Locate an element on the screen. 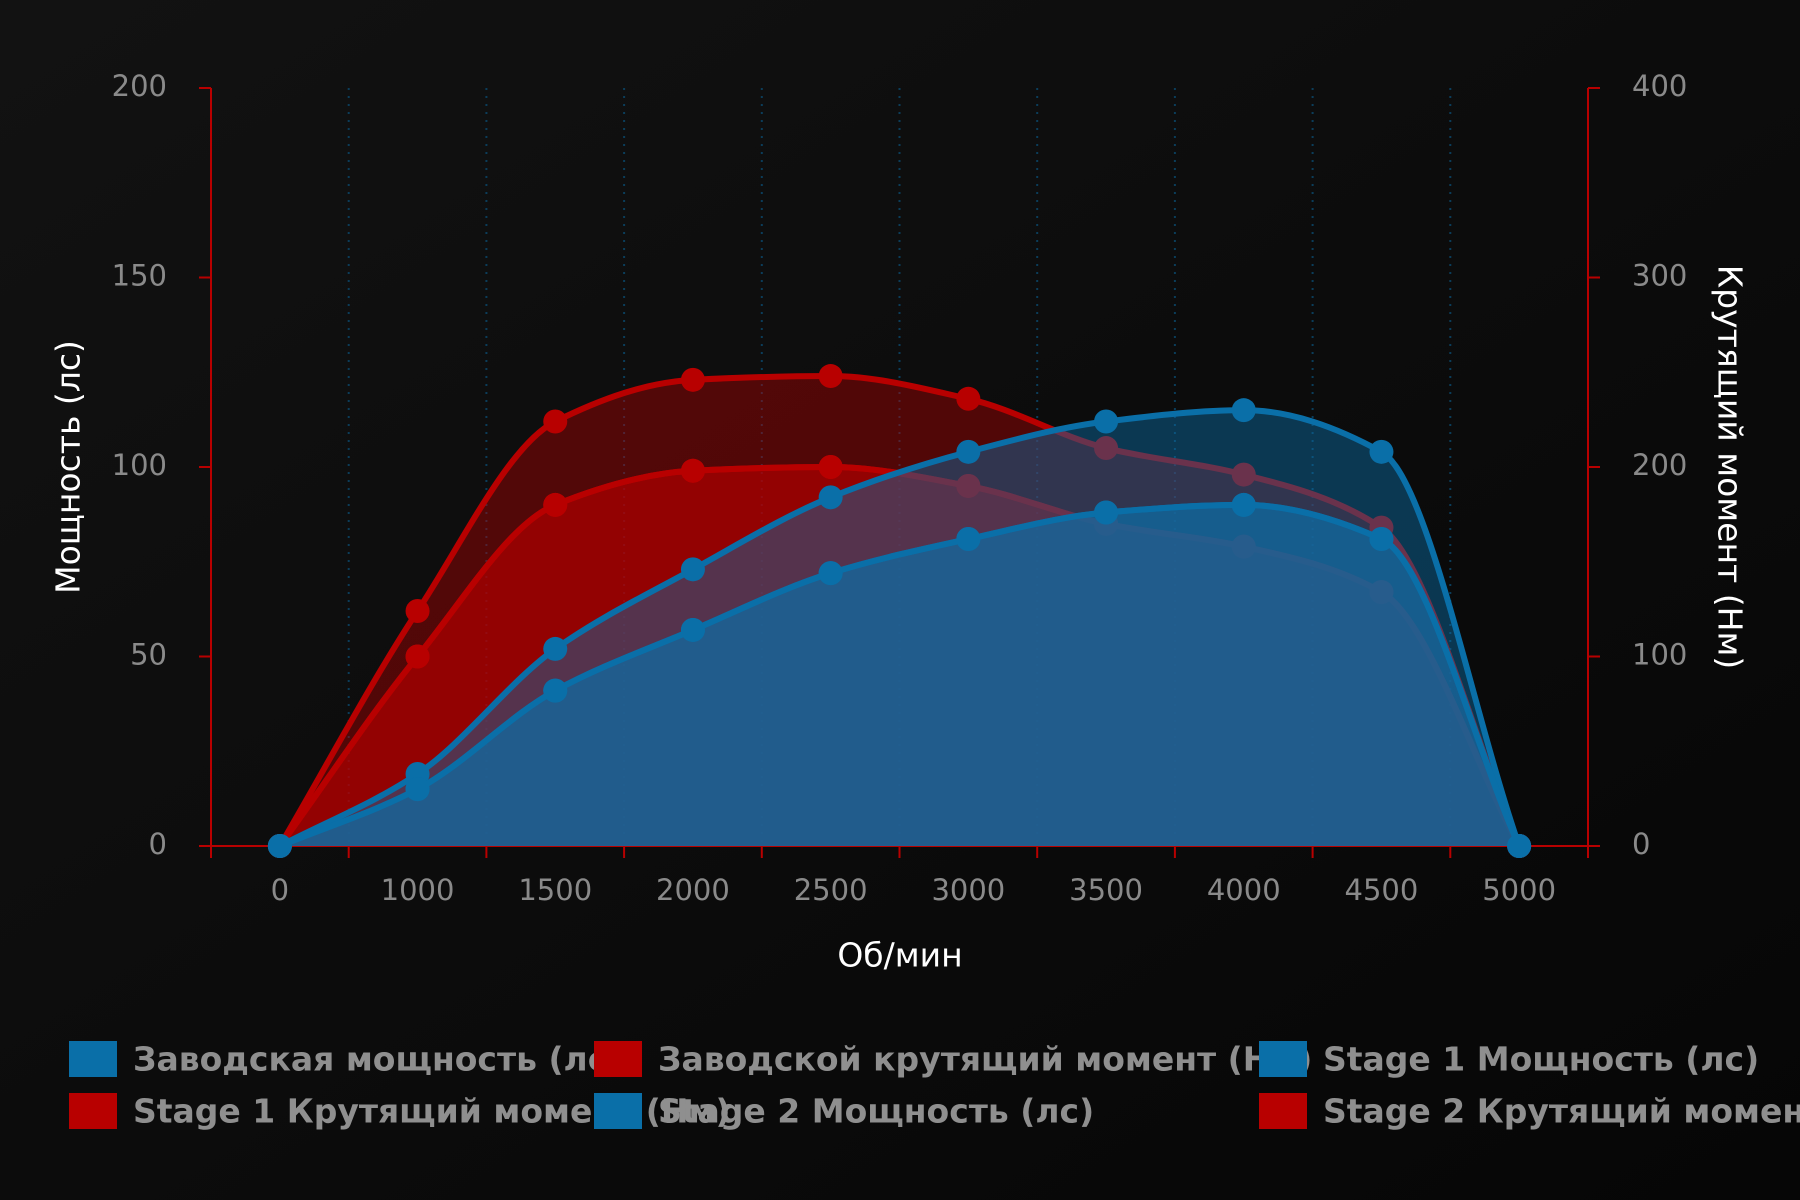 The height and width of the screenshot is (1200, 1800). y-tick-label: 150 is located at coordinates (139, 276).